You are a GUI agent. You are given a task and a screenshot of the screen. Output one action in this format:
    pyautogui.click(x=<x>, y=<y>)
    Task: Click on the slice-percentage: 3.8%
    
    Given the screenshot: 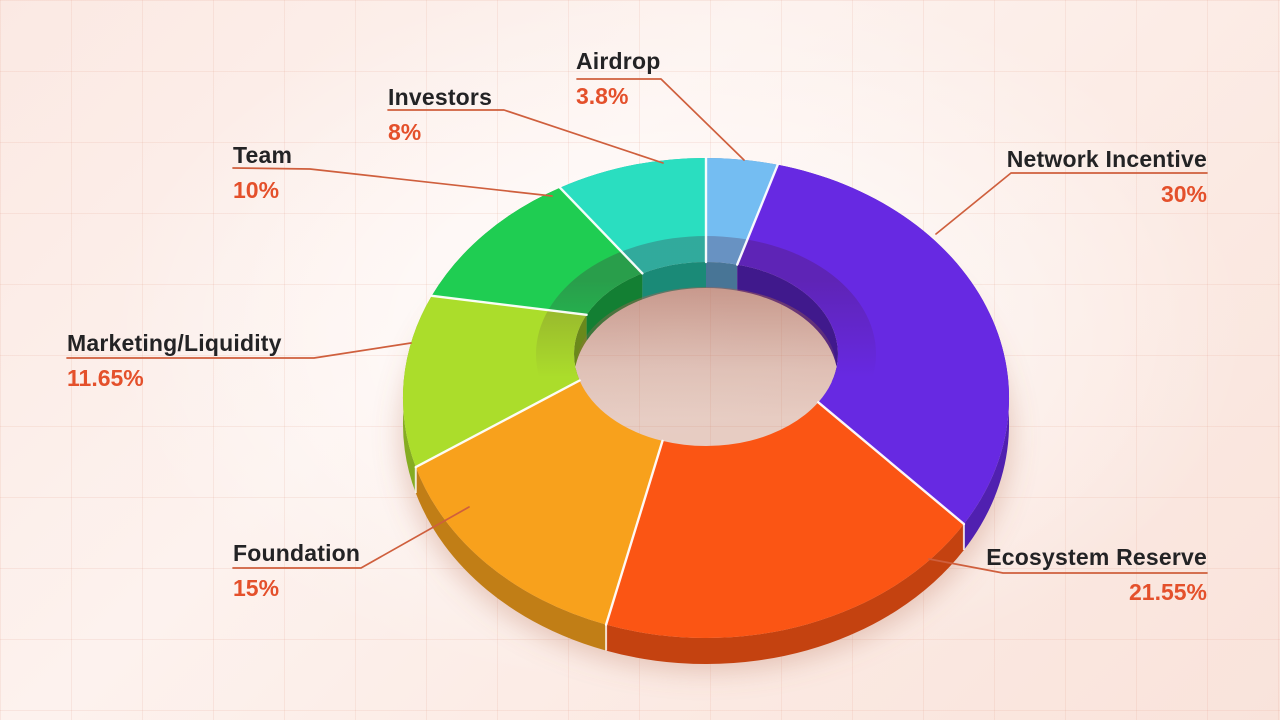 What is the action you would take?
    pyautogui.click(x=602, y=96)
    